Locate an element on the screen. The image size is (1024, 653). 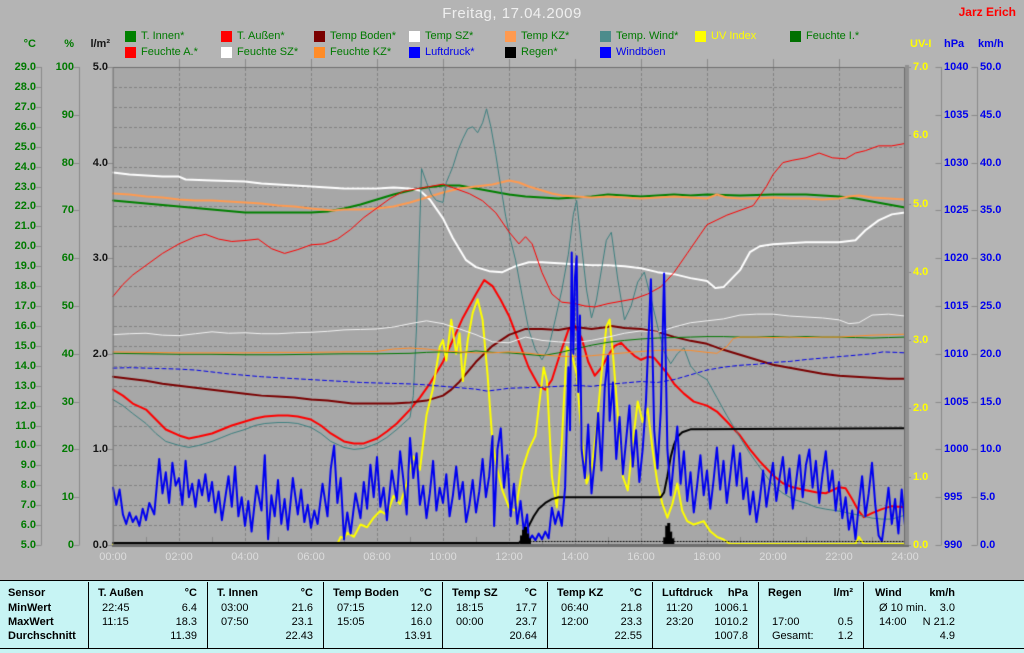
table-col-5-max-value: 23.3 is located at coordinates (631, 622).